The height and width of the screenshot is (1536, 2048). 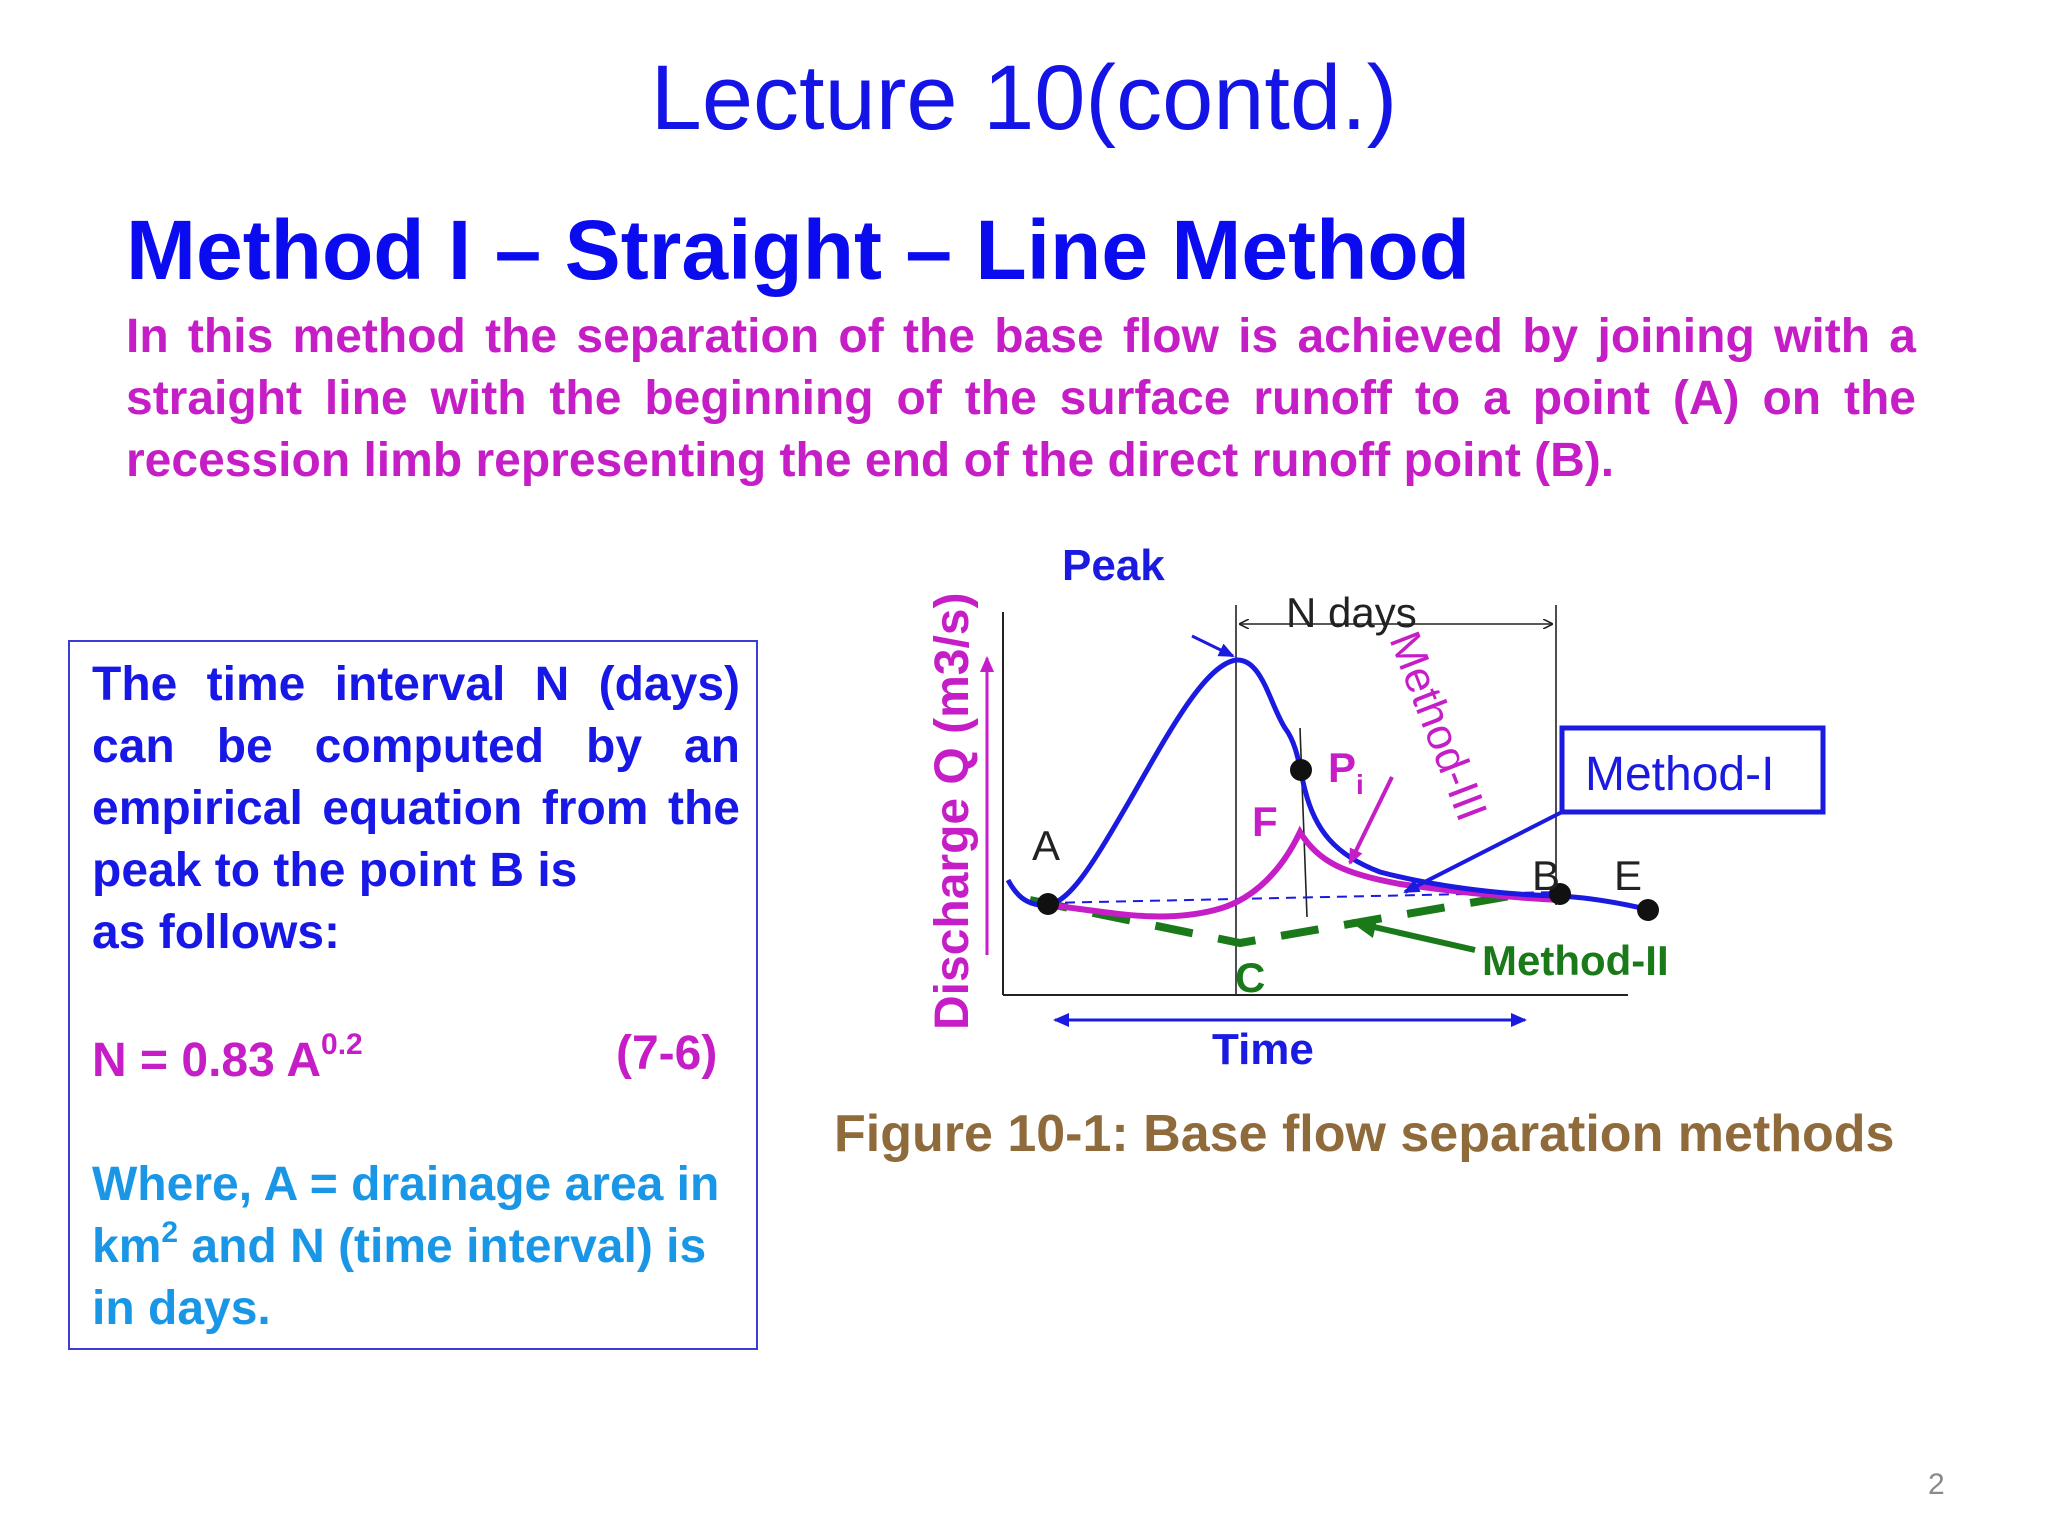 What do you see at coordinates (1483, 852) in the screenshot?
I see `method1-arrow` at bounding box center [1483, 852].